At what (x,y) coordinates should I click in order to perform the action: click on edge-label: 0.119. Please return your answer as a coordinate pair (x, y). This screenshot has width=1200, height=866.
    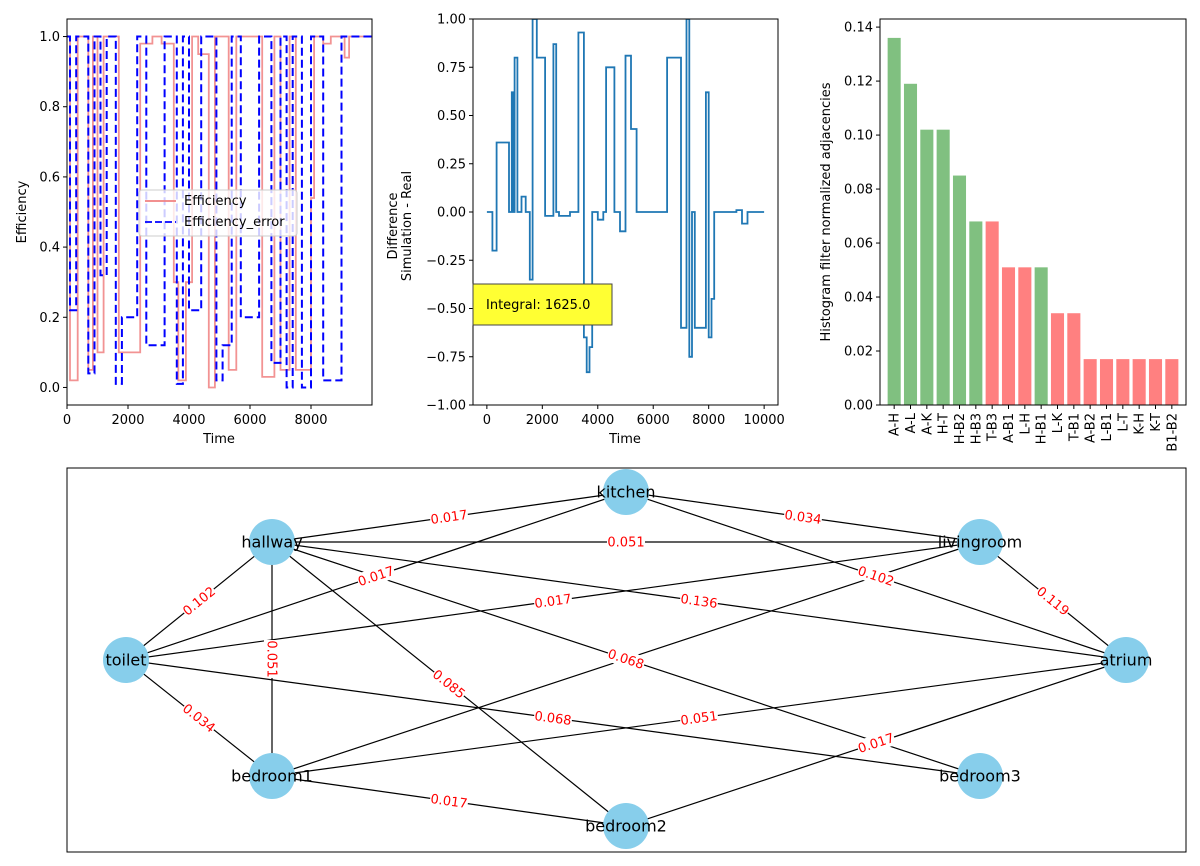
    Looking at the image, I should click on (1052, 601).